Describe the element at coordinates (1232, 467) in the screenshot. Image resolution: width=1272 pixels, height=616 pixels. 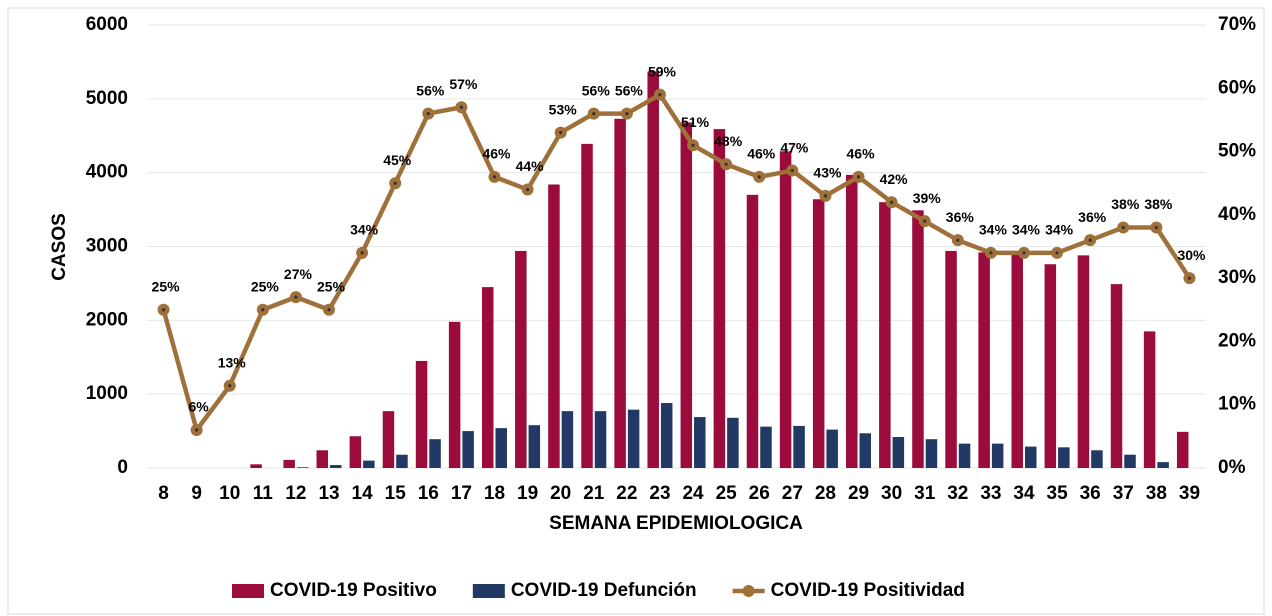
I see `y2-tick-label: 0%` at that location.